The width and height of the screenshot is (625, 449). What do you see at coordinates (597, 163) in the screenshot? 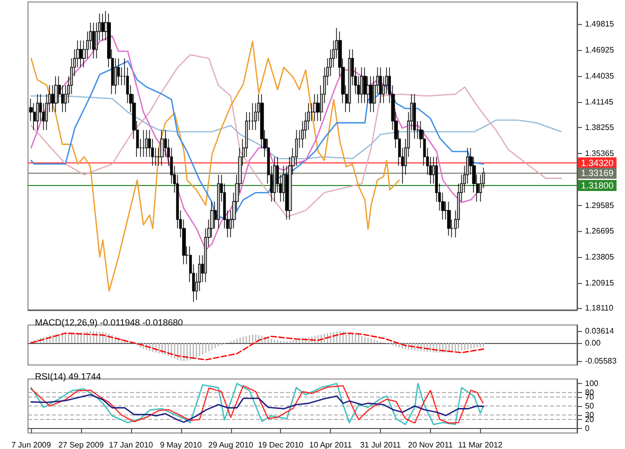
I see `ref-line-label: 1.34320` at bounding box center [597, 163].